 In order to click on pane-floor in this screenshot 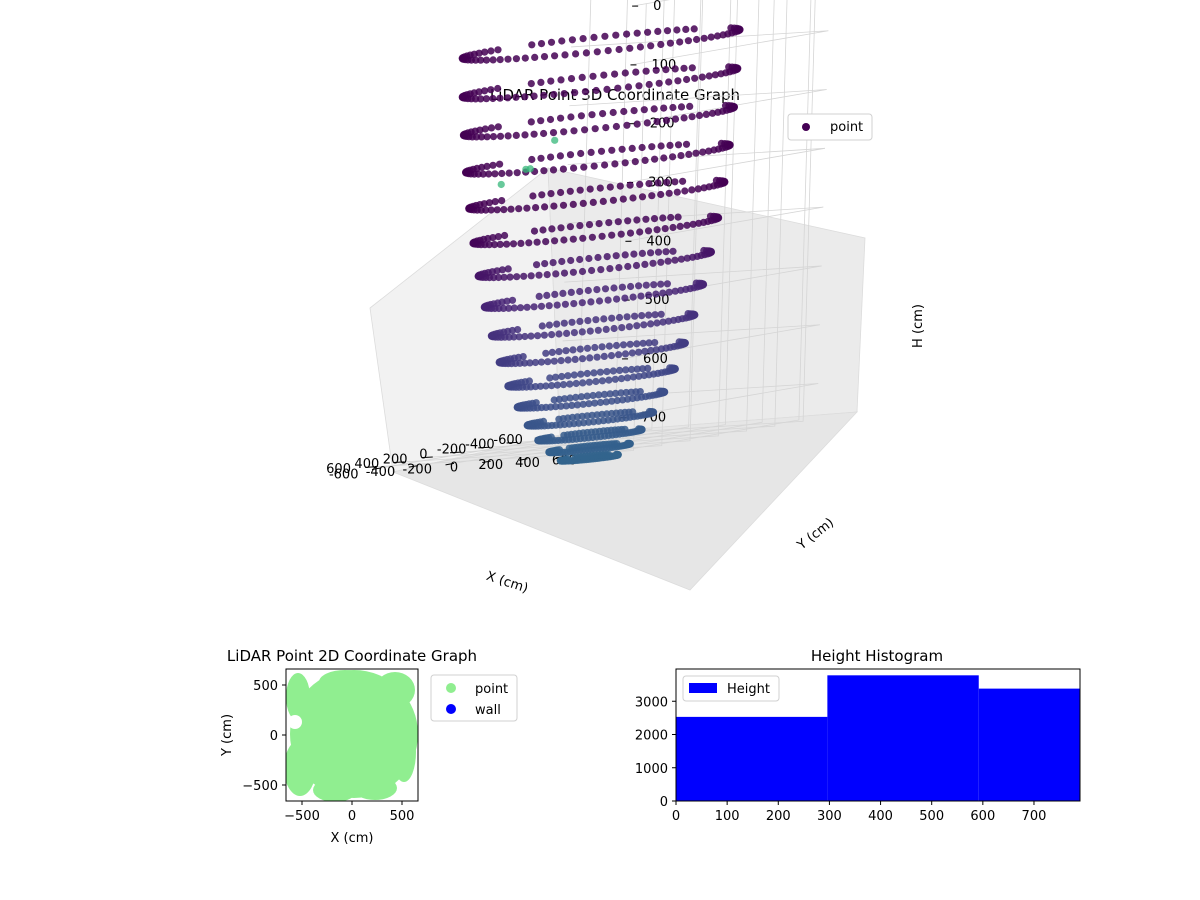, I will do `click(624, 501)`.